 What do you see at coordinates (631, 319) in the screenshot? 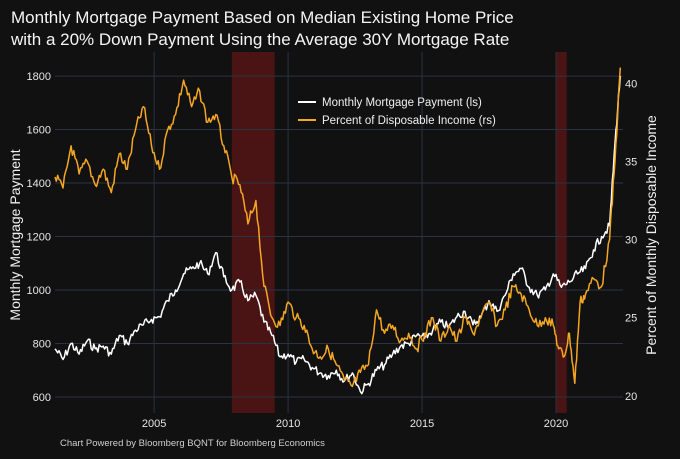
I see `y-tick-label-right: 25` at bounding box center [631, 319].